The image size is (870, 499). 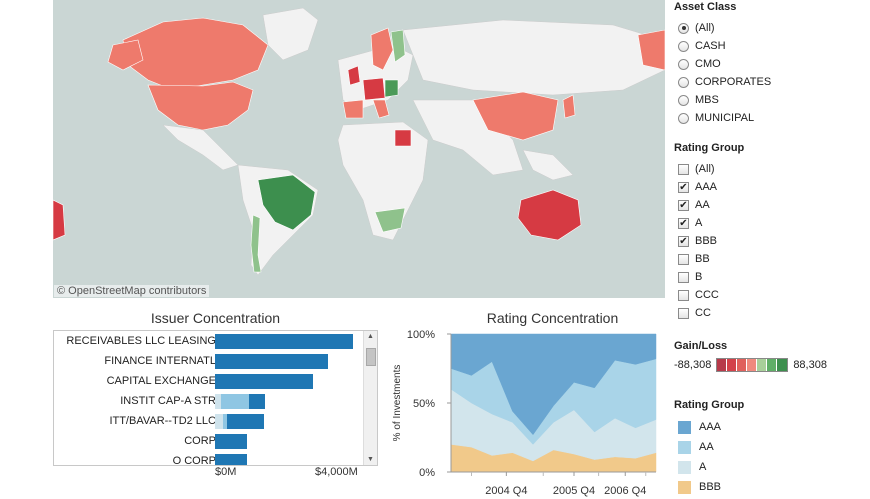 What do you see at coordinates (708, 64) in the screenshot?
I see `option-label: CMO` at bounding box center [708, 64].